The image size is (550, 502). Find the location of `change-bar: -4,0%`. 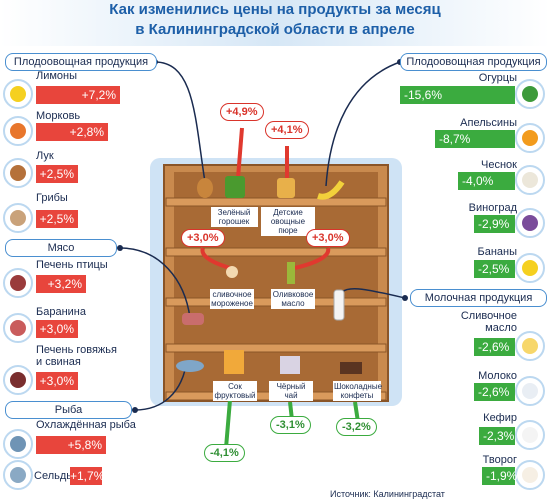

change-bar: -4,0% is located at coordinates (486, 181).